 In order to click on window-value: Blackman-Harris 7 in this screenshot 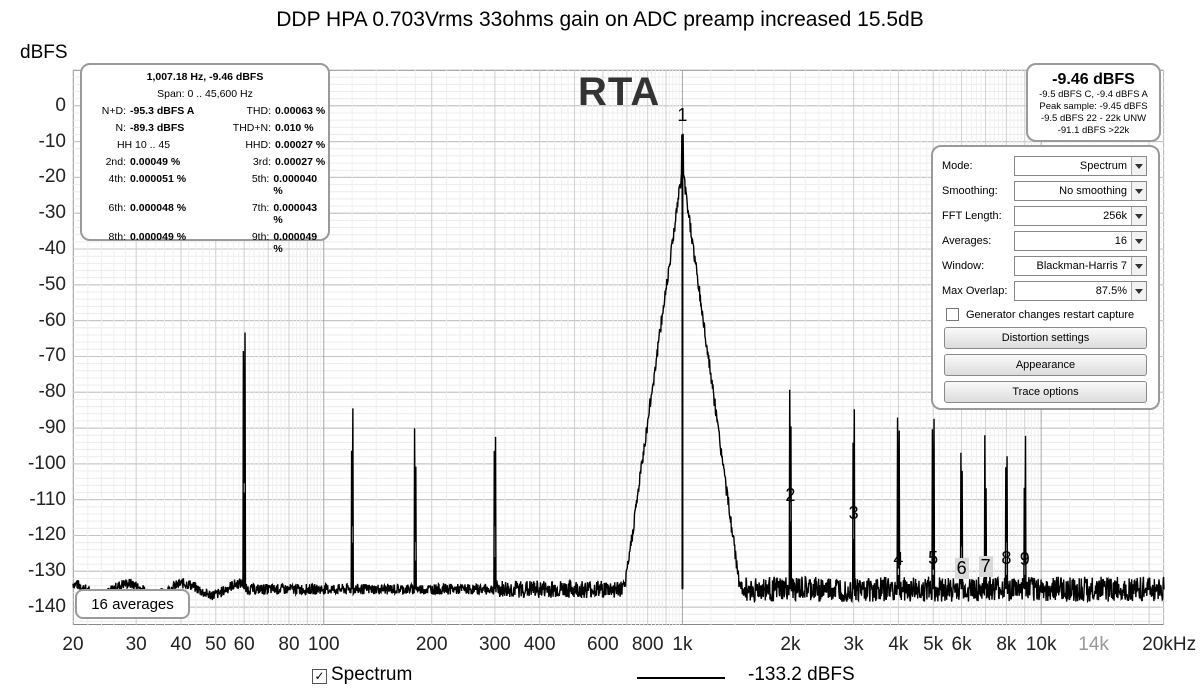, I will do `click(1081, 266)`.